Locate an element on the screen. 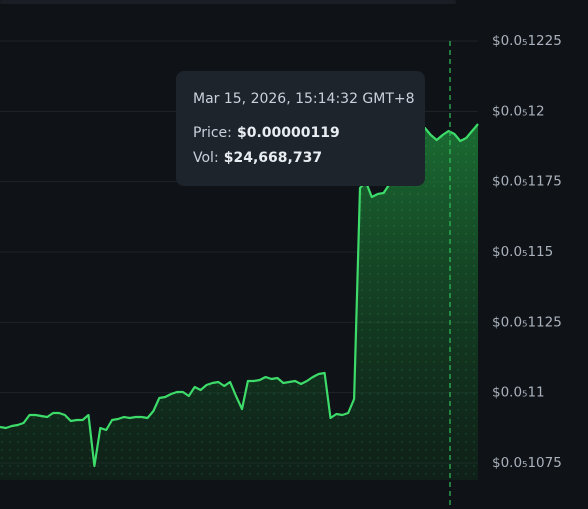  tooltip-date: Mar 15, 2026, 15:14:32 GMT+8 is located at coordinates (304, 99).